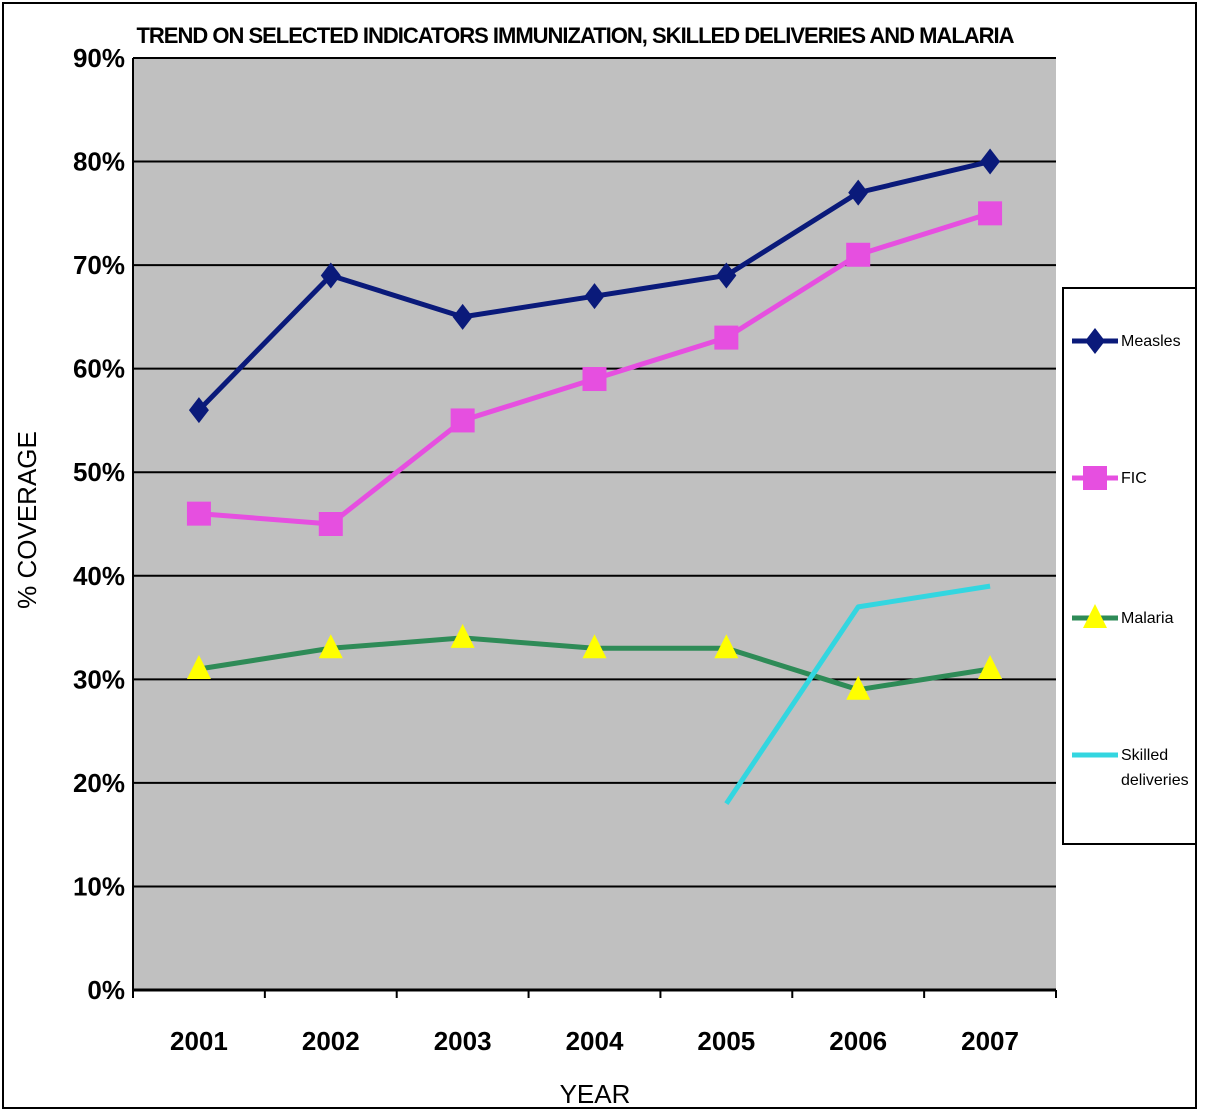 The height and width of the screenshot is (1112, 1207). What do you see at coordinates (99, 679) in the screenshot?
I see `y-tick-label: 30%` at bounding box center [99, 679].